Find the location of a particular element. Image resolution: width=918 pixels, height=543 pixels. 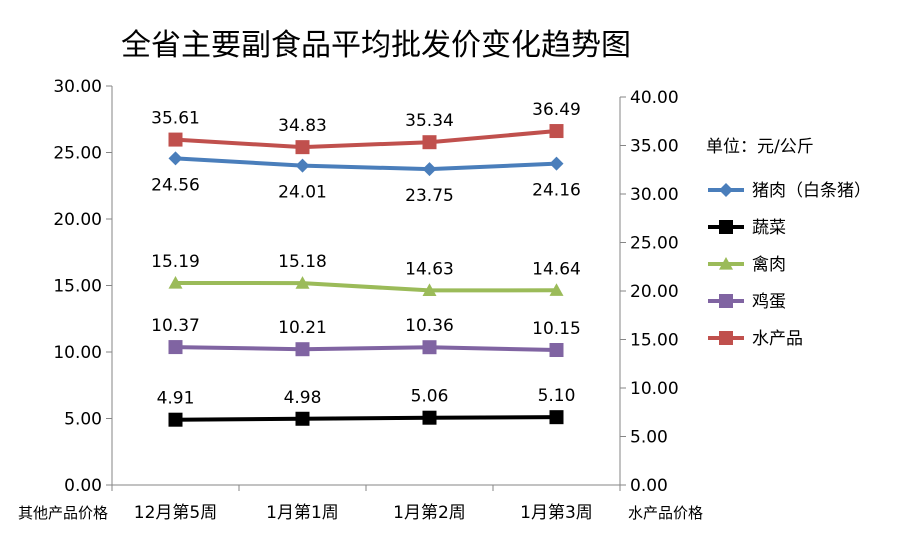

legend-item: 禽肉 is located at coordinates (747, 265).